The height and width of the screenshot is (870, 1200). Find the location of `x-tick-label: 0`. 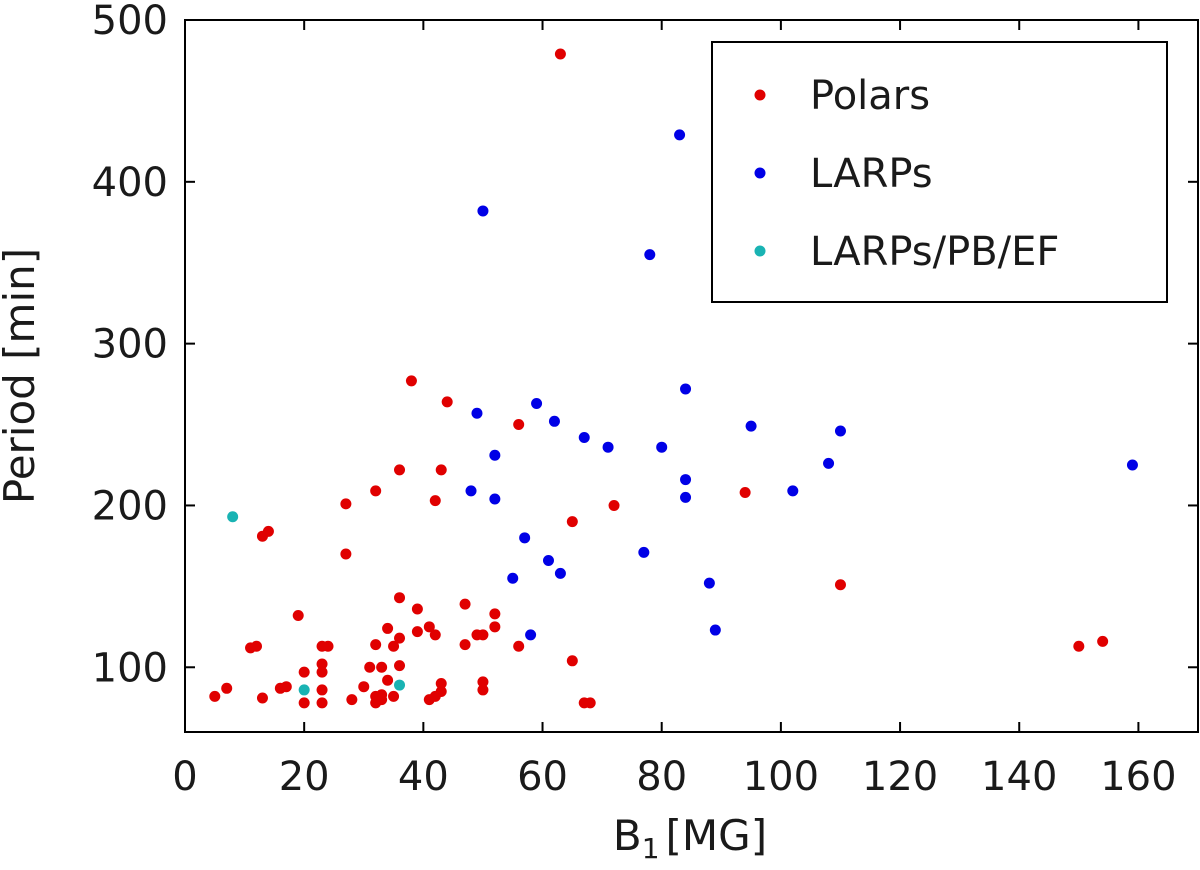

x-tick-label: 0 is located at coordinates (184, 777).